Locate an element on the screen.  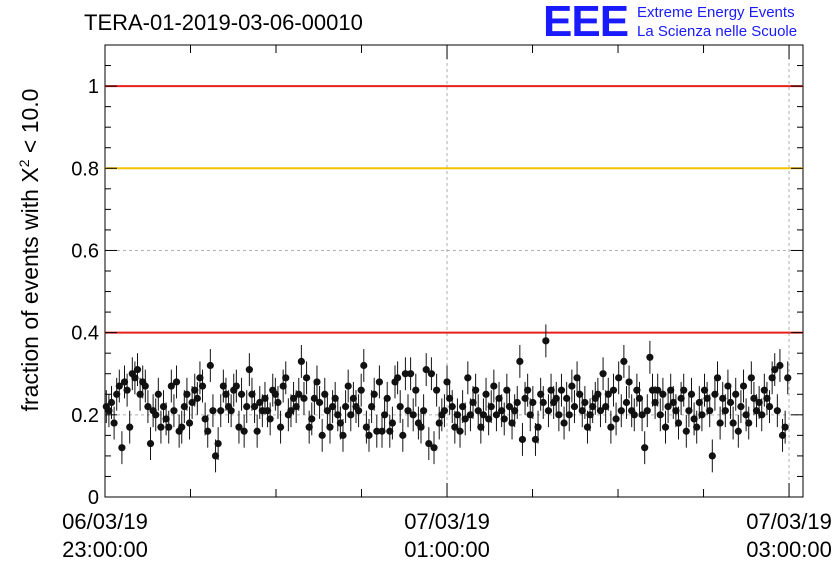
y-tick-label: 0.6 is located at coordinates (85, 251).